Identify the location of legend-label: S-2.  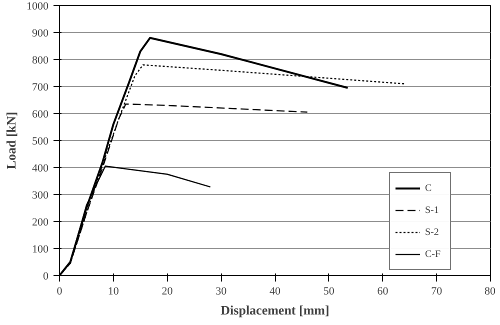
(432, 232).